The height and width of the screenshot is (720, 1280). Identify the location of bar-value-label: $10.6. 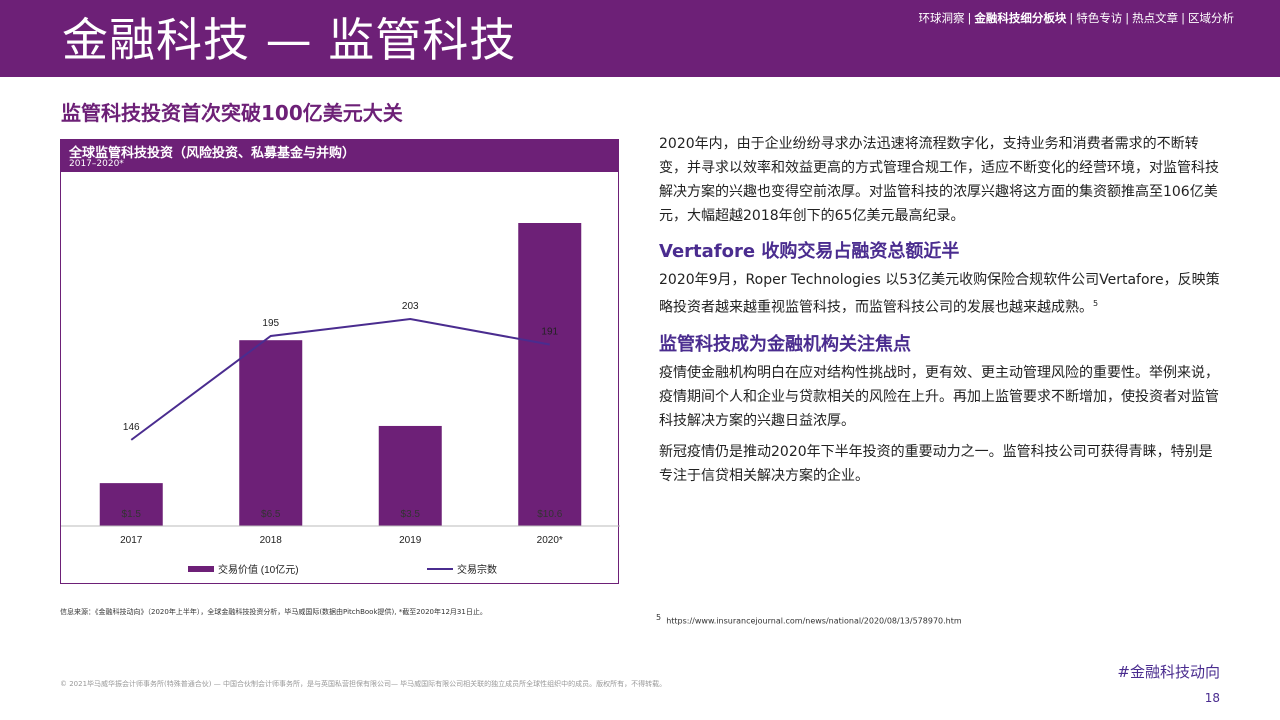
(549, 514).